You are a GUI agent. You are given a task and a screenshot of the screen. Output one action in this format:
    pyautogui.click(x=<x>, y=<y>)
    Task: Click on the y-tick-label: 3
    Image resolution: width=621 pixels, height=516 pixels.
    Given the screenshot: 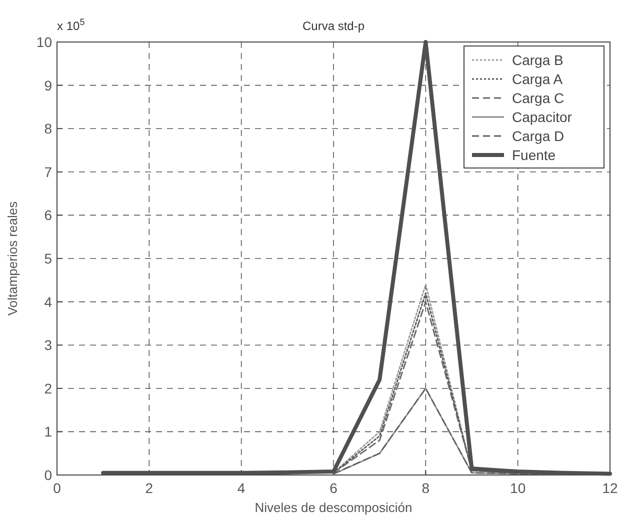 What is the action you would take?
    pyautogui.click(x=48, y=345)
    